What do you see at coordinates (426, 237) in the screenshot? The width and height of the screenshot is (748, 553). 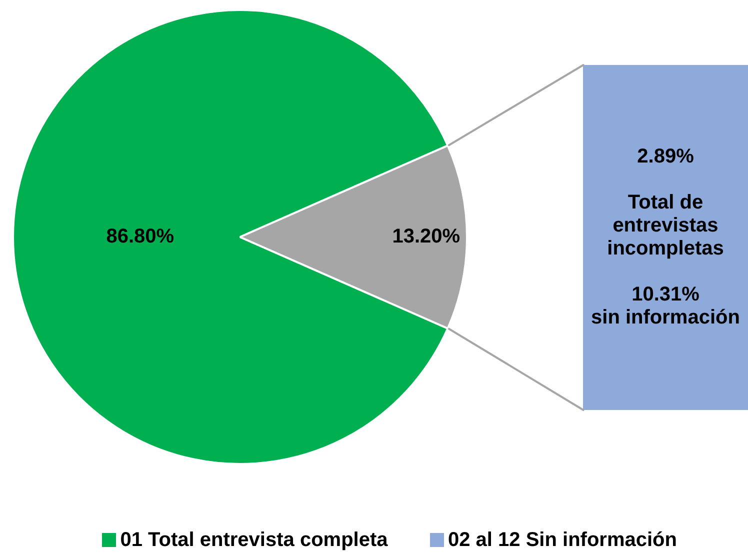 I see `data-label: 13.20%` at bounding box center [426, 237].